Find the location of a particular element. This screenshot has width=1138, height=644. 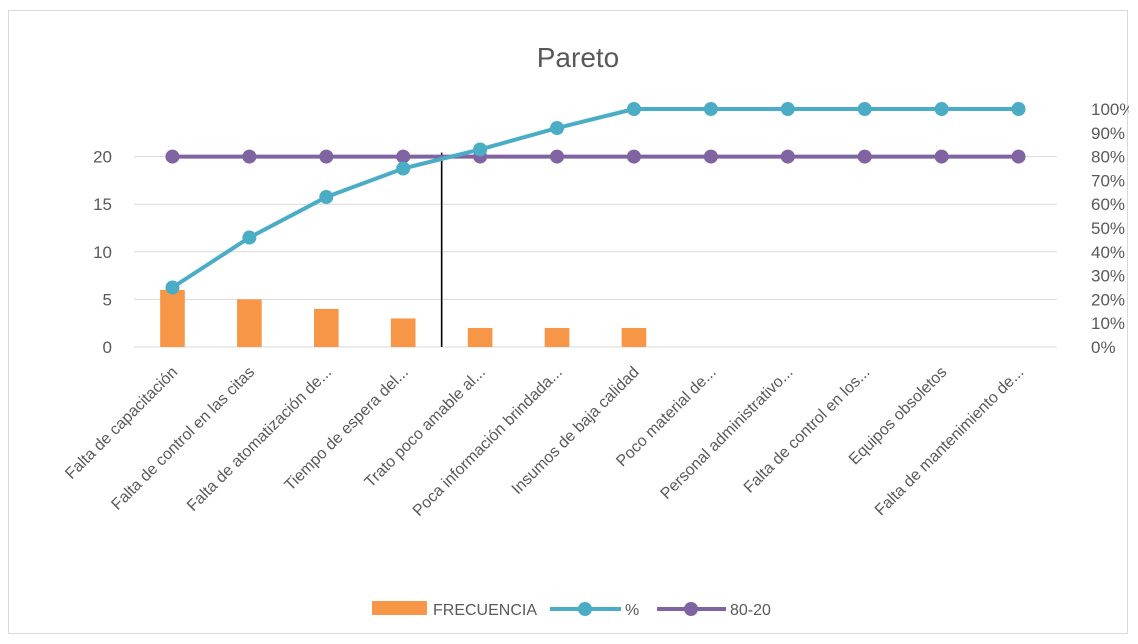

legend-label: FRECUENCIA is located at coordinates (485, 610).